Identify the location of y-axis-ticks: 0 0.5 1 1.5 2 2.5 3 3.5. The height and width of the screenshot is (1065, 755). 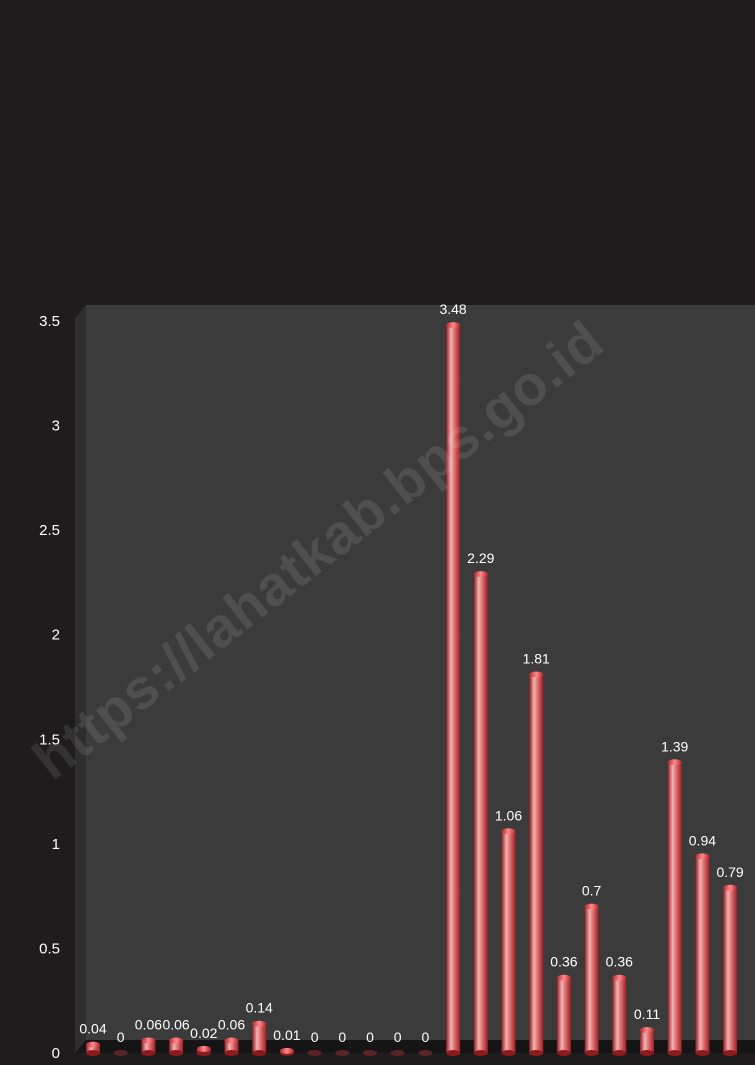
(49, 687).